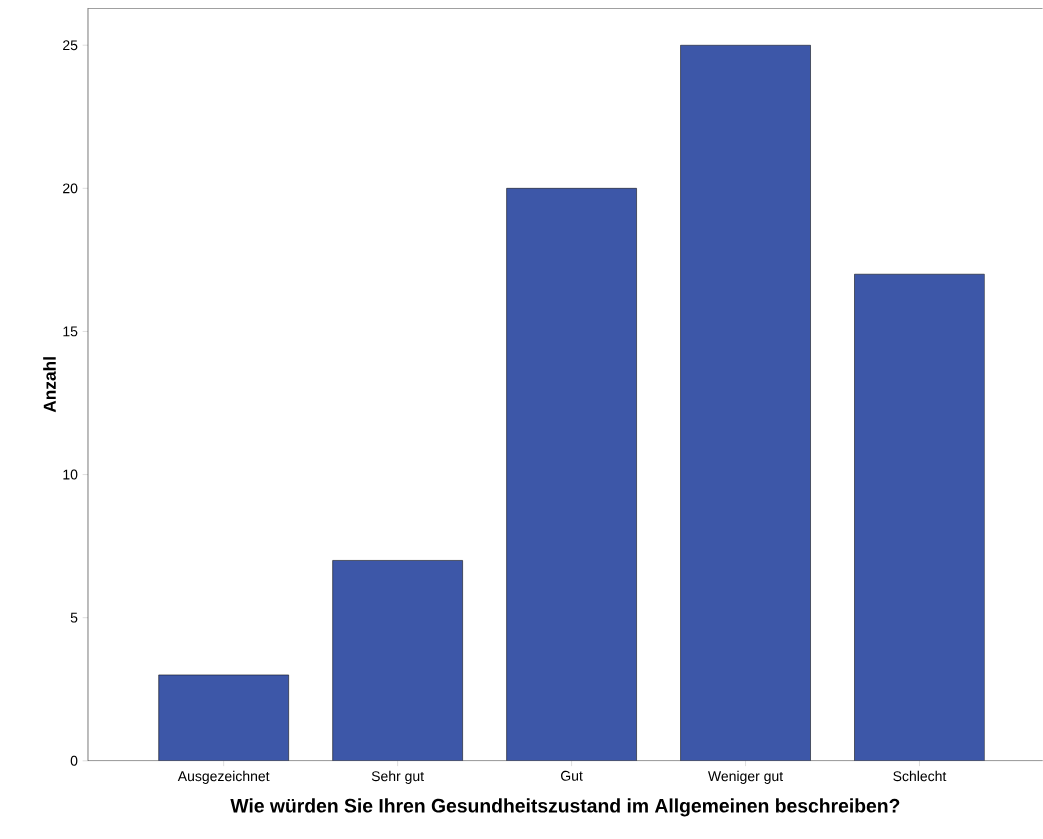 This screenshot has height=839, width=1043. Describe the element at coordinates (70, 188) in the screenshot. I see `y-tick-label: 20` at that location.